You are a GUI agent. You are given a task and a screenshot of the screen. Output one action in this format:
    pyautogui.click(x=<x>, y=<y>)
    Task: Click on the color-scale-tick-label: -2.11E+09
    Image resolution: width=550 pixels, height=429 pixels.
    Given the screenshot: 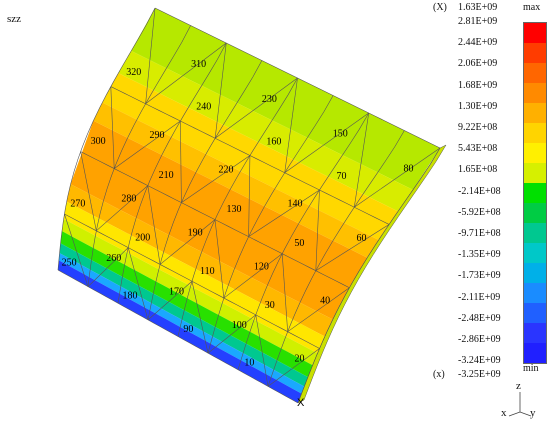 What is the action you would take?
    pyautogui.click(x=479, y=297)
    